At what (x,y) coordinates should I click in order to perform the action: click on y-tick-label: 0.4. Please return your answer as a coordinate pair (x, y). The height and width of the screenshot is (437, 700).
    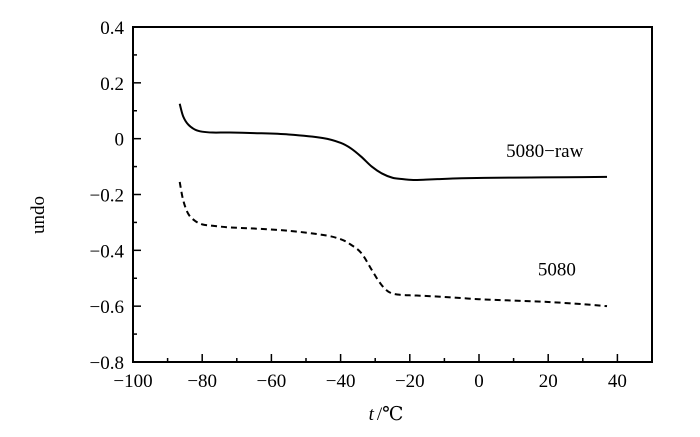
    Looking at the image, I should click on (112, 28).